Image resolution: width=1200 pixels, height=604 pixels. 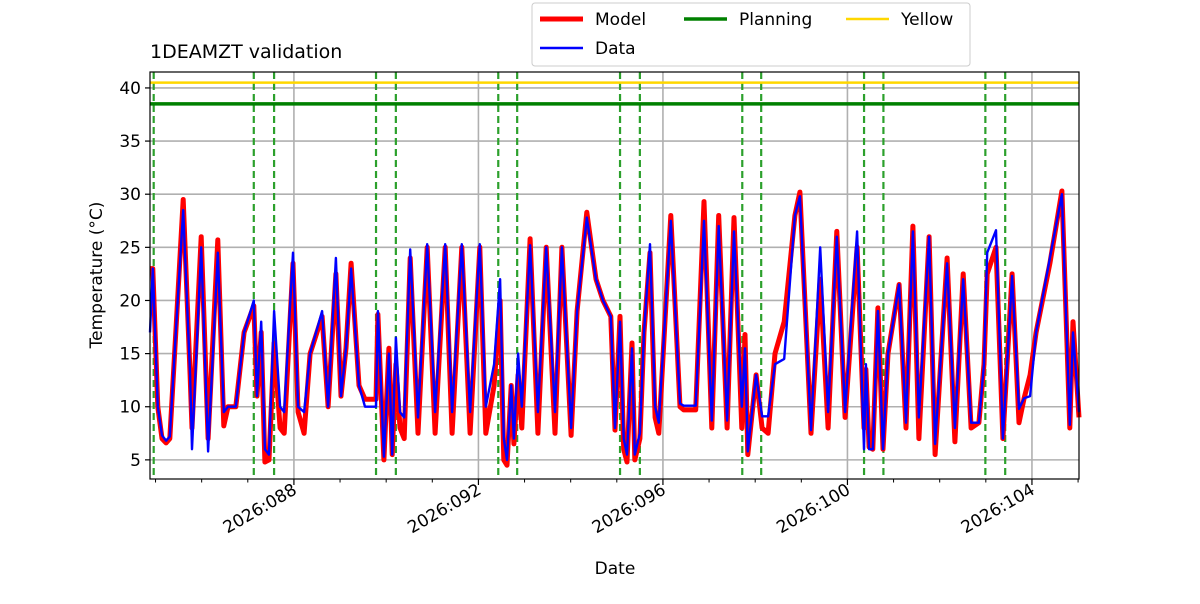 I want to click on legend: Model Data Planning Yellow, so click(x=751, y=34).